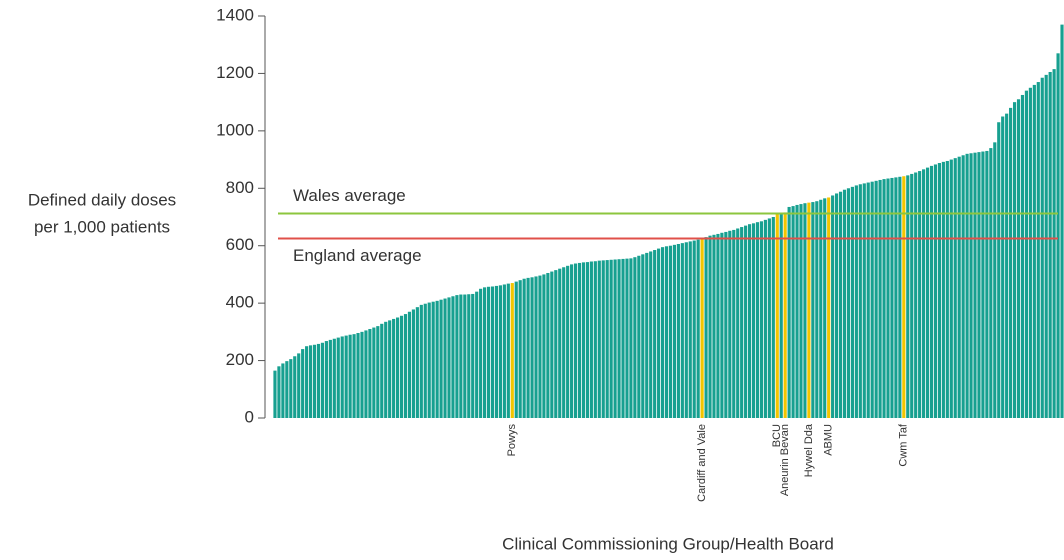  I want to click on y-tick-label: 0, so click(249, 416).